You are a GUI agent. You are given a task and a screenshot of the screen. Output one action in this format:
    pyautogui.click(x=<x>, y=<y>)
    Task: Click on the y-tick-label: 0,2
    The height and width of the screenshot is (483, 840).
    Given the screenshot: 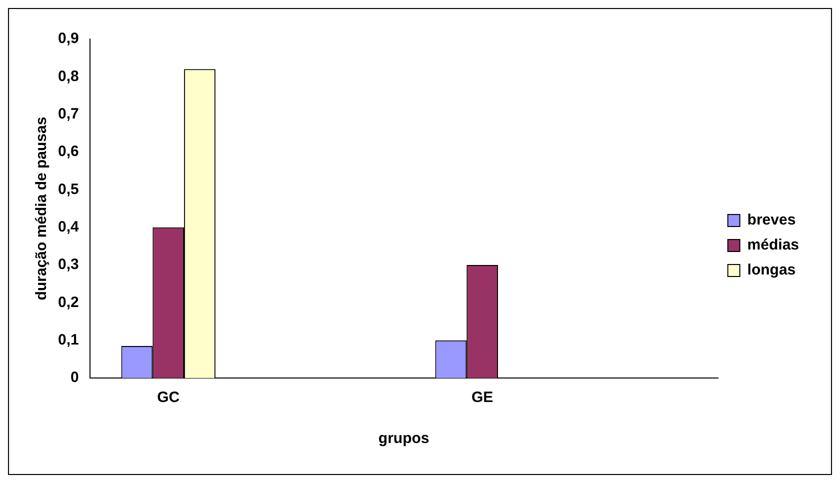 What is the action you would take?
    pyautogui.click(x=68, y=302)
    